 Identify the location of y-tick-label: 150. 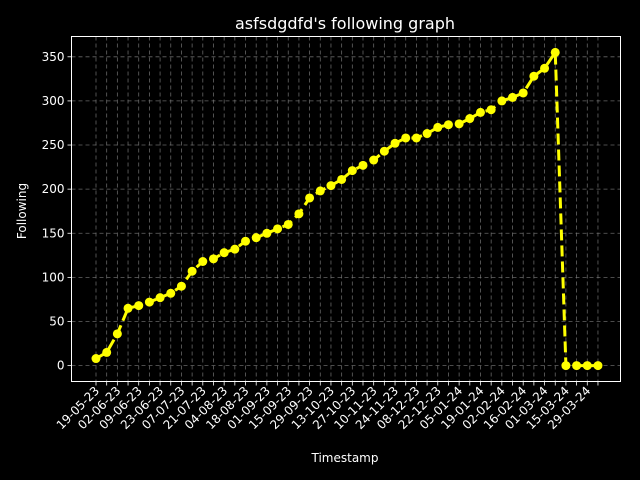
(53, 233).